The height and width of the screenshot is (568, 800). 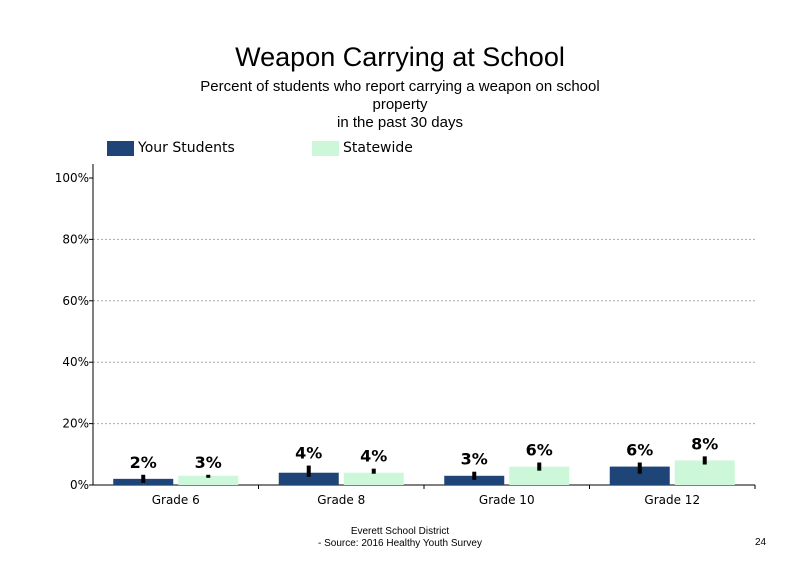 I want to click on legend-item-your-students: Your Students, so click(x=171, y=148).